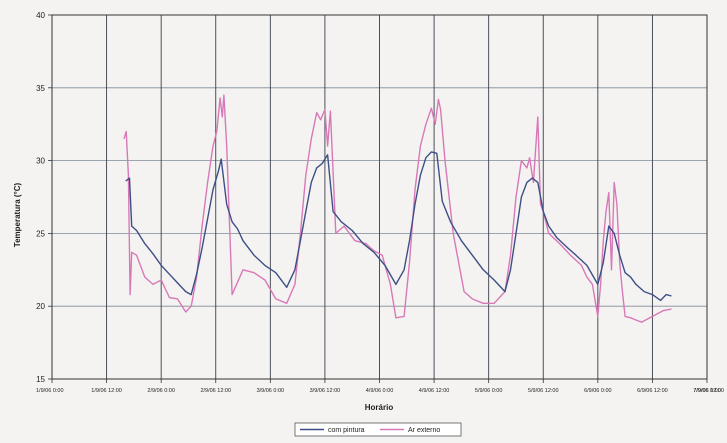  I want to click on legend-label-ar-externo: Ar externo, so click(424, 430).